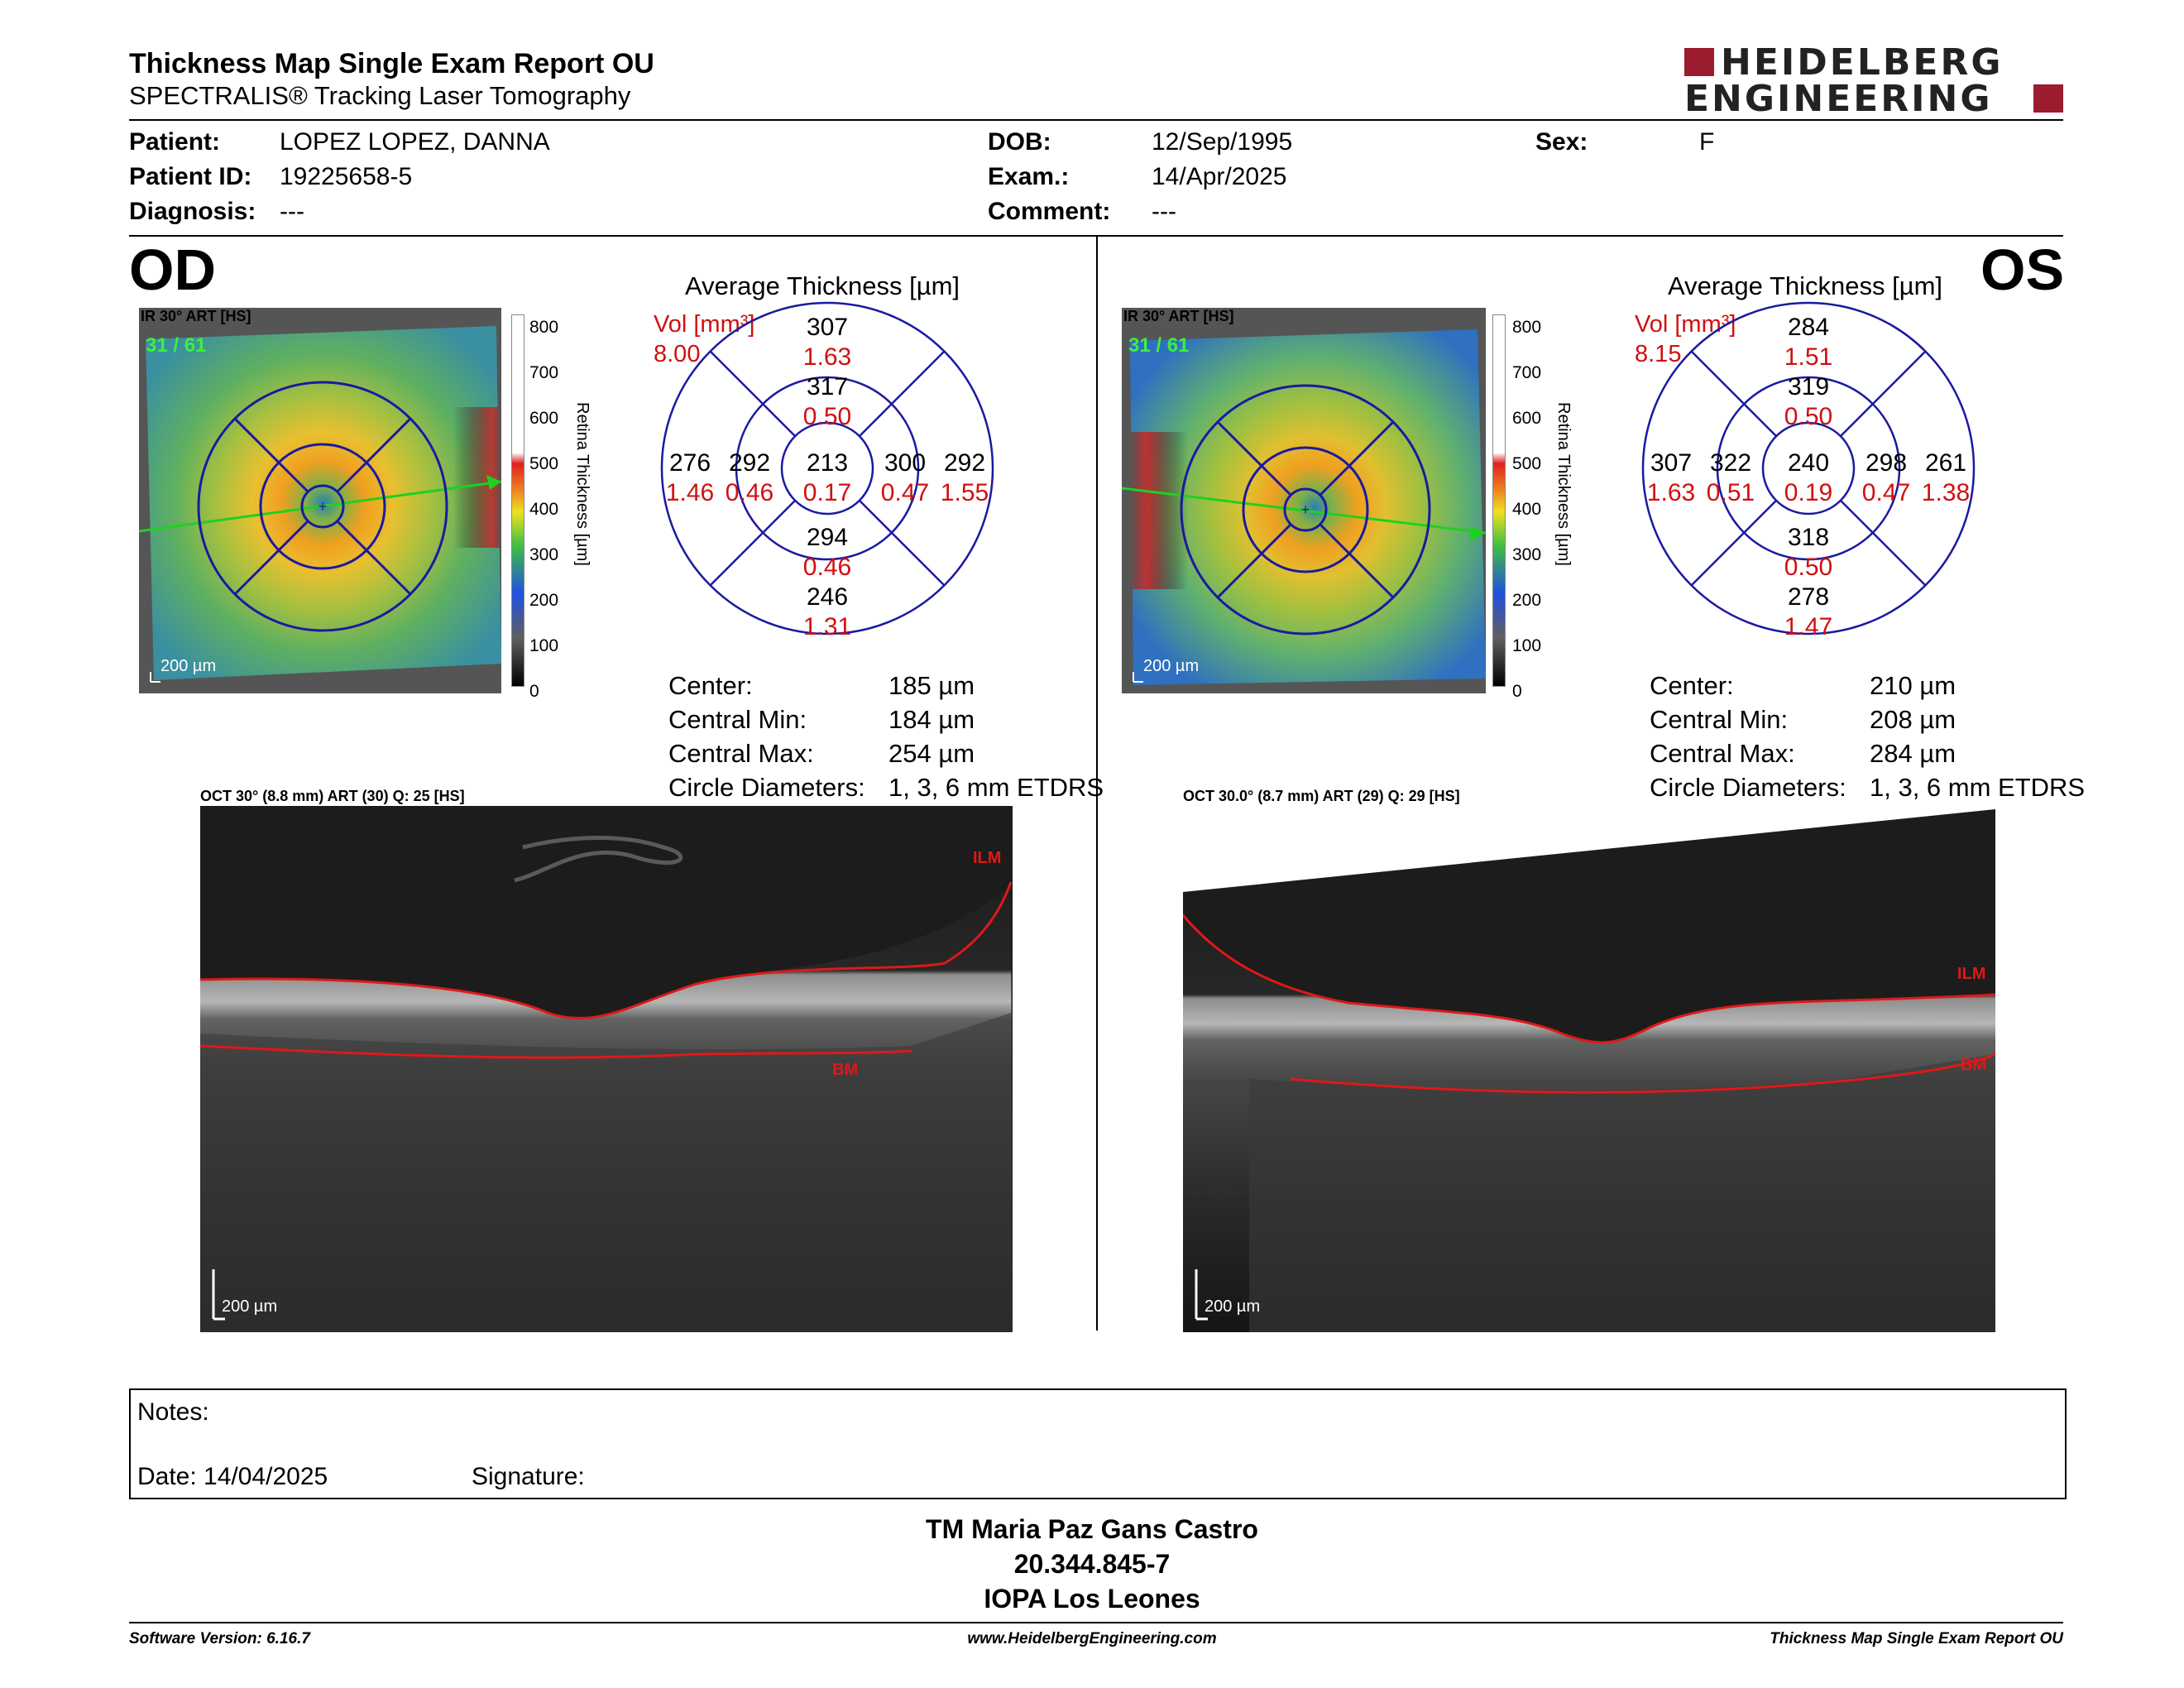 The image size is (2184, 1688). What do you see at coordinates (1499, 500) in the screenshot?
I see `os-colorbar` at bounding box center [1499, 500].